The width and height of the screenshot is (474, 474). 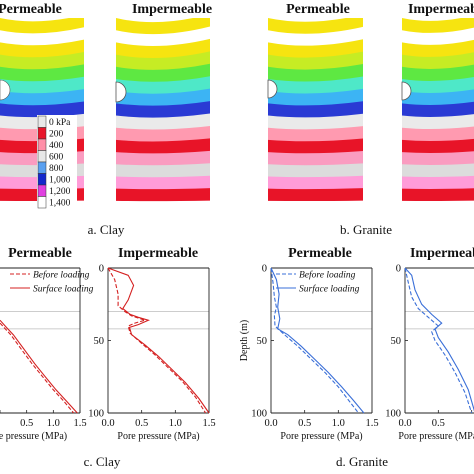 What do you see at coordinates (107, 423) in the screenshot?
I see `x-tick-label: 0.0` at bounding box center [107, 423].